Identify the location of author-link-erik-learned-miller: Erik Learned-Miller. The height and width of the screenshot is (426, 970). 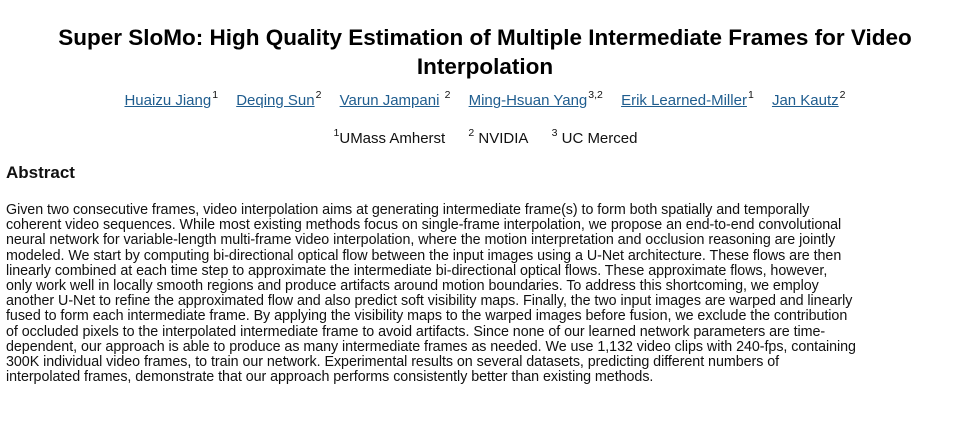
(684, 100).